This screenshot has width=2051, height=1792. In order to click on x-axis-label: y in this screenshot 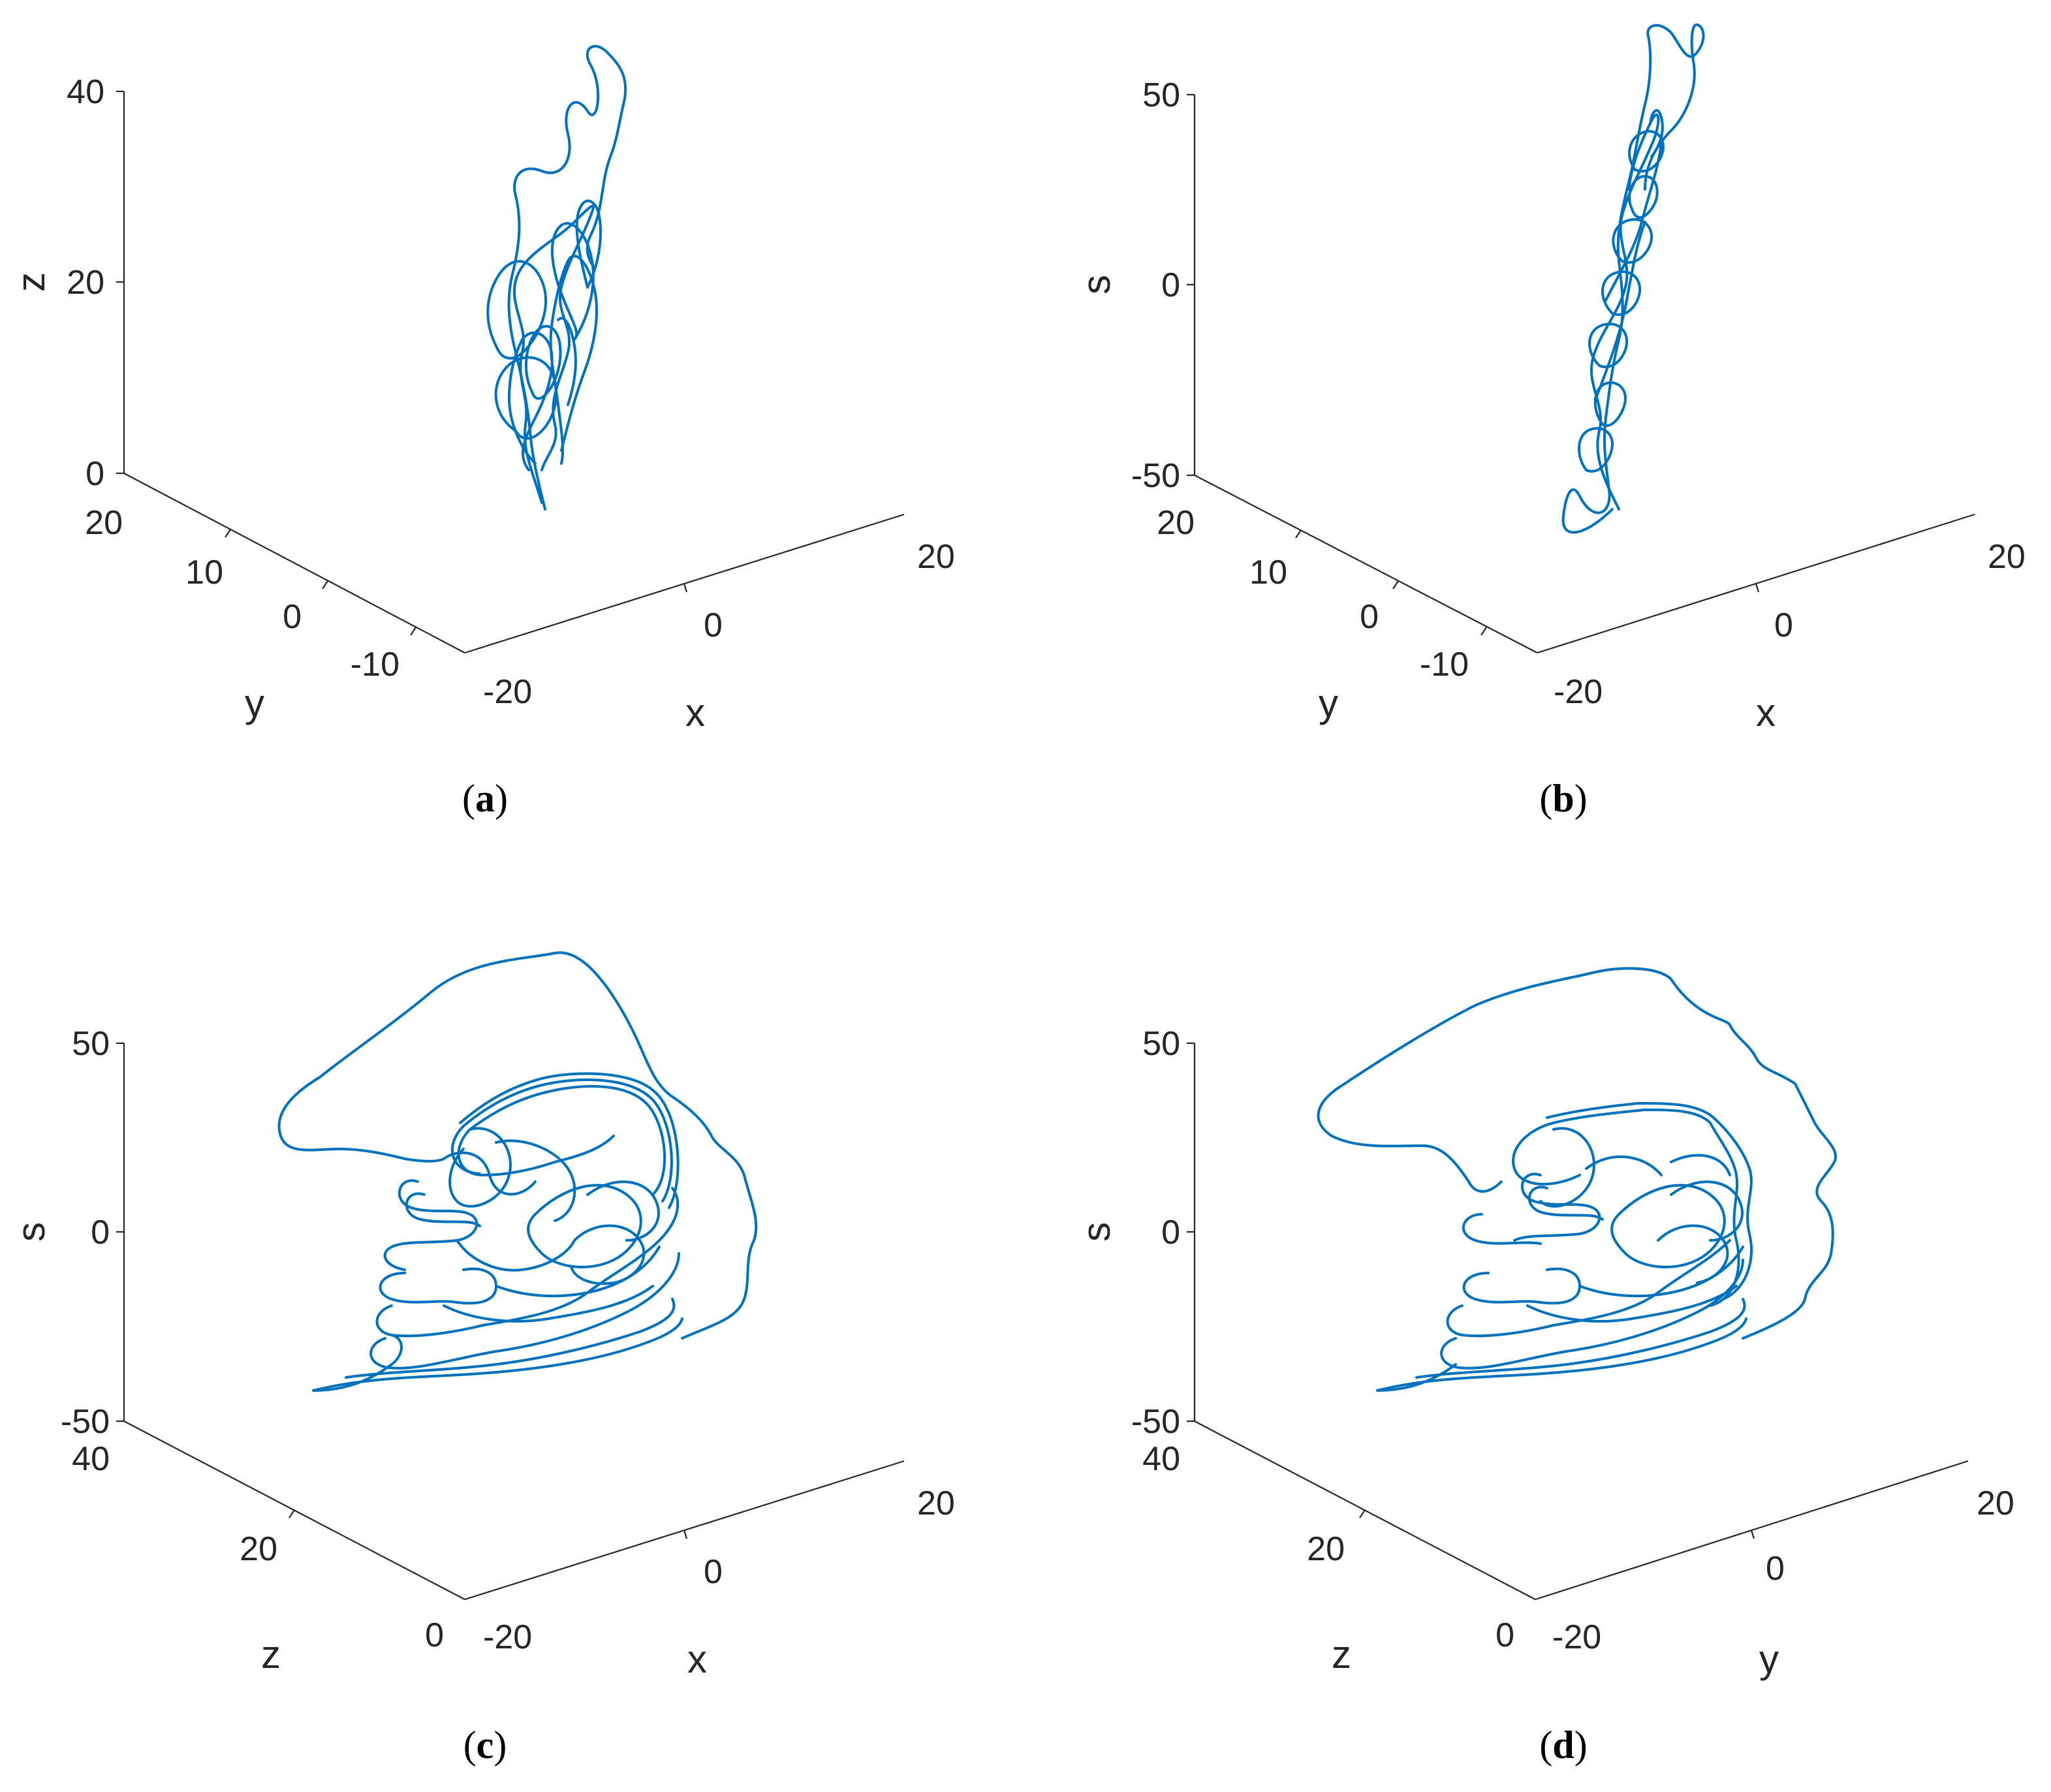, I will do `click(1769, 1659)`.